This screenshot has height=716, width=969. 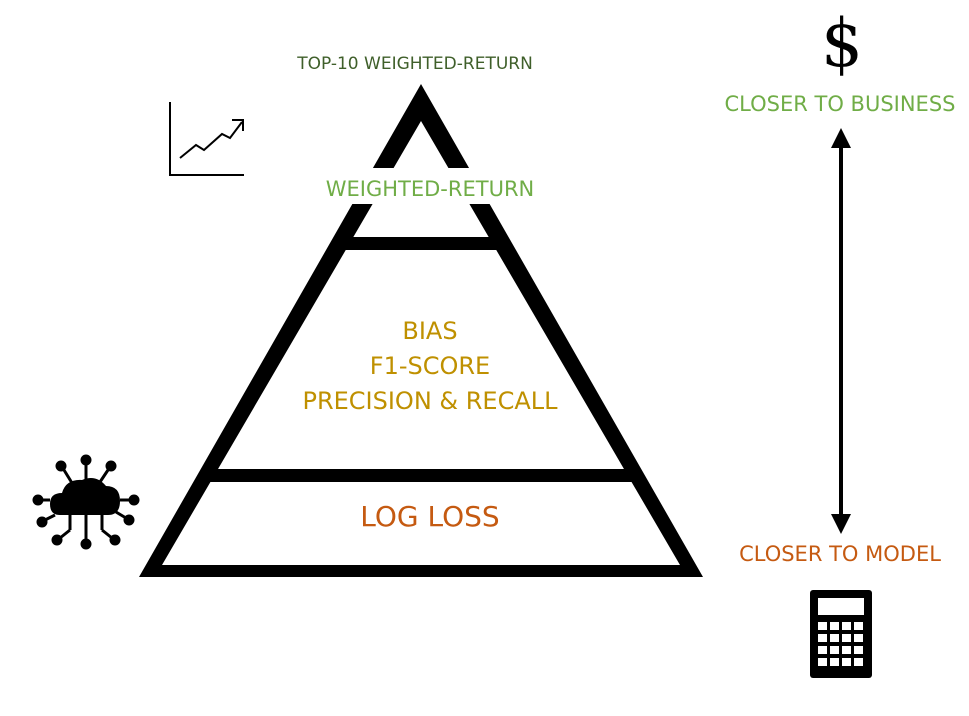 What do you see at coordinates (421, 475) in the screenshot?
I see `separator-lower` at bounding box center [421, 475].